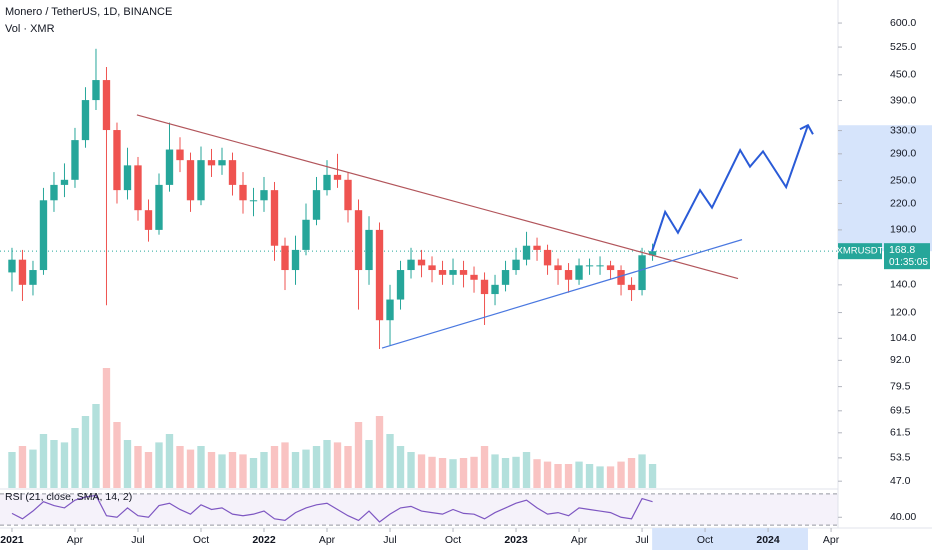  Describe the element at coordinates (903, 203) in the screenshot. I see `y-tick-label: 220.0` at that location.